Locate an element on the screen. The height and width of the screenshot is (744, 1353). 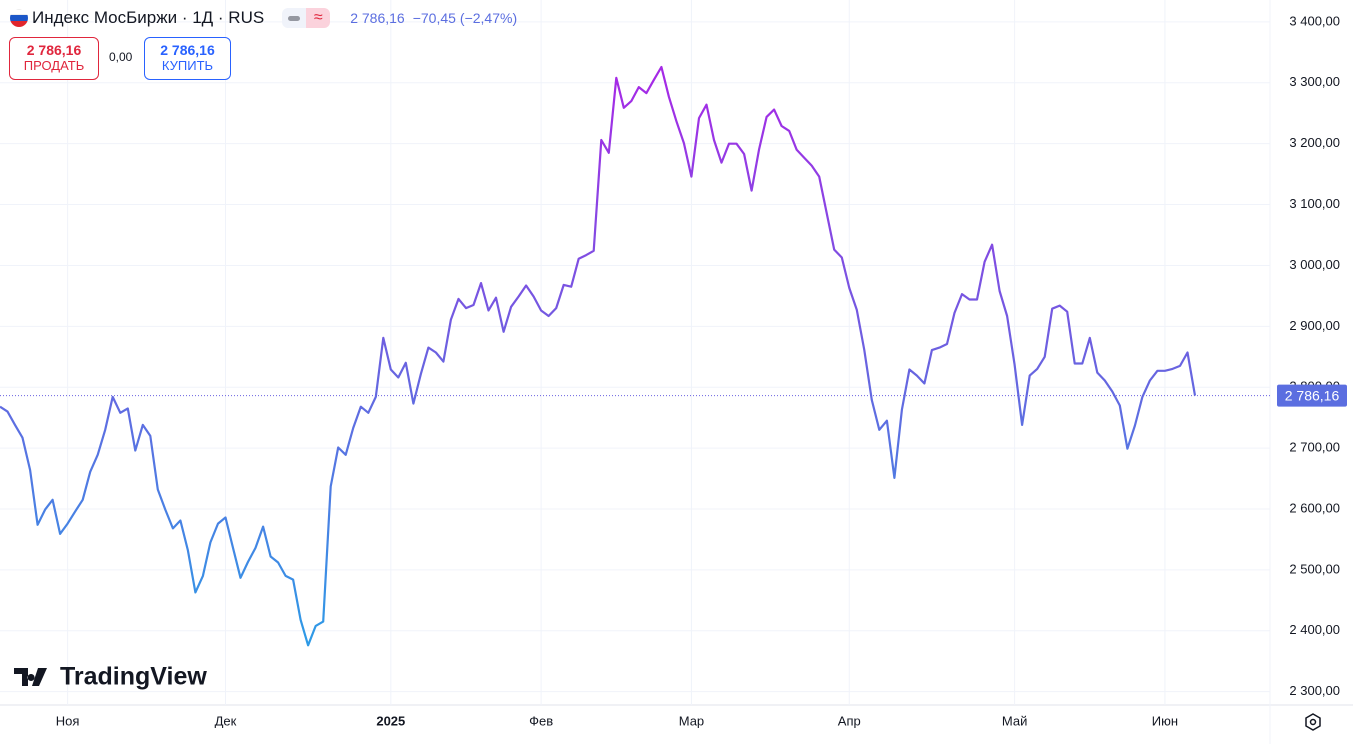
sell-button: 2 786,16 ПРОДАТЬ is located at coordinates (54, 58).